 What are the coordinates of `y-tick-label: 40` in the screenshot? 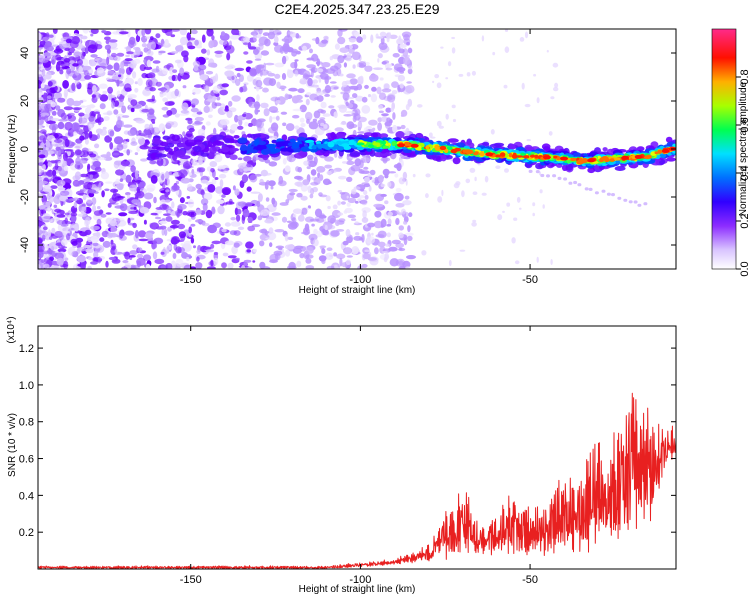 It's located at (25, 53).